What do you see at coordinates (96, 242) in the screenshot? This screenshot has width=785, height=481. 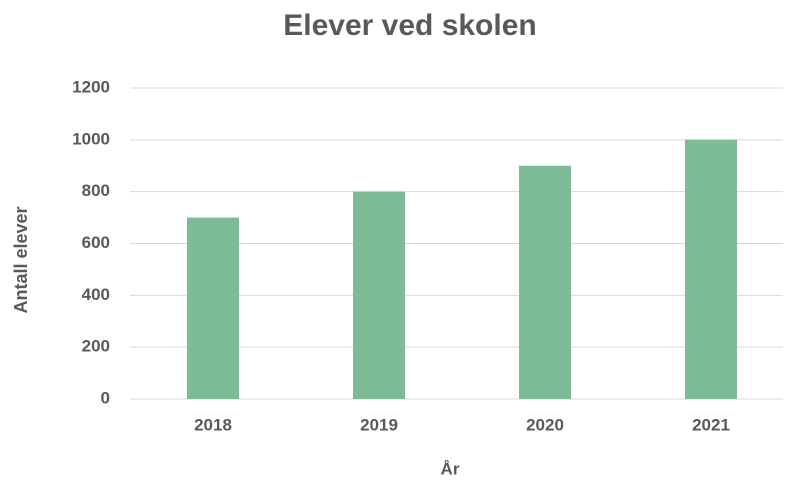 I see `y-tick-label: 600` at bounding box center [96, 242].